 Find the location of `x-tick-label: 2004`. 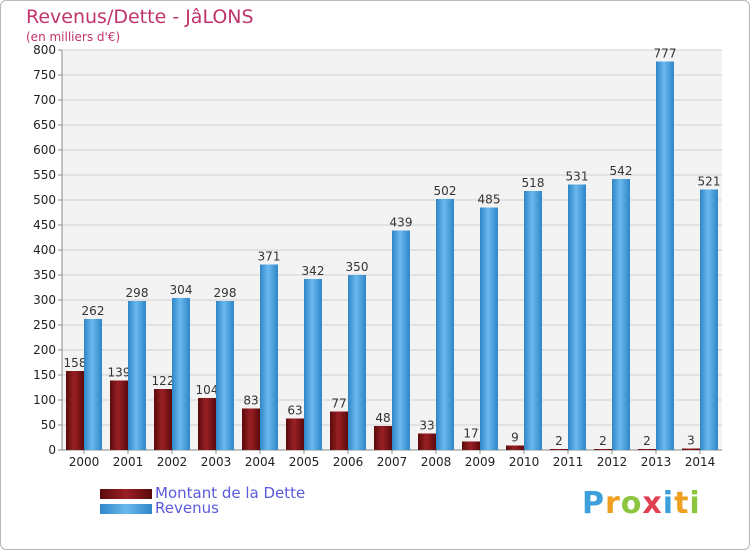

x-tick-label: 2004 is located at coordinates (260, 462).